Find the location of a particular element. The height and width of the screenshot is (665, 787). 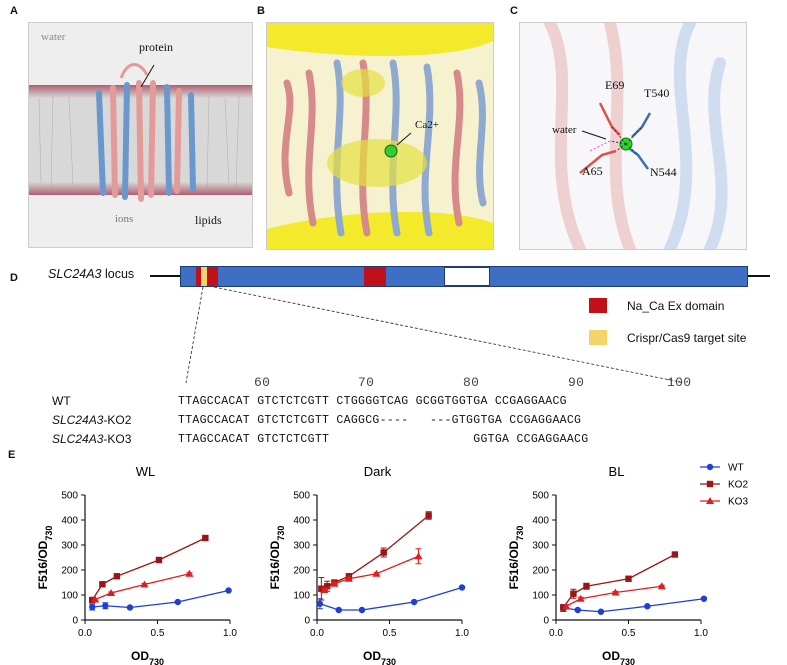

binding-site-image: E69 T540 water A65 N544 is located at coordinates (633, 136).